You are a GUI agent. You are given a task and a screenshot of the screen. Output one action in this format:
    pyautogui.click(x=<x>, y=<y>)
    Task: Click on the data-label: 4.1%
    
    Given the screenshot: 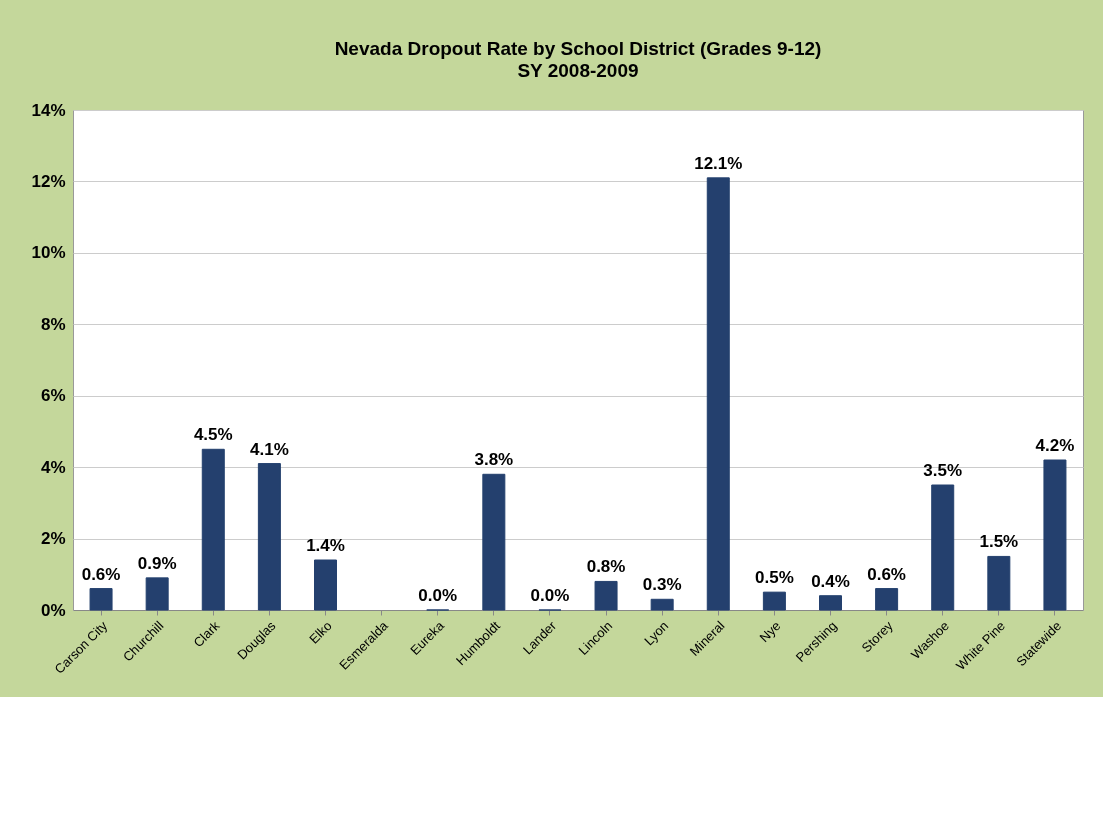 What is the action you would take?
    pyautogui.click(x=269, y=449)
    